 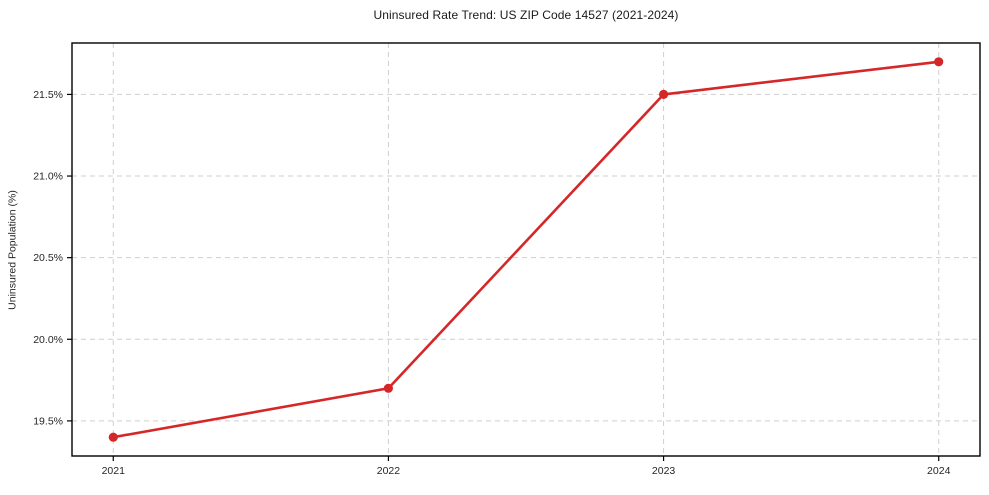 What do you see at coordinates (114, 471) in the screenshot?
I see `x-tick-label: 2021` at bounding box center [114, 471].